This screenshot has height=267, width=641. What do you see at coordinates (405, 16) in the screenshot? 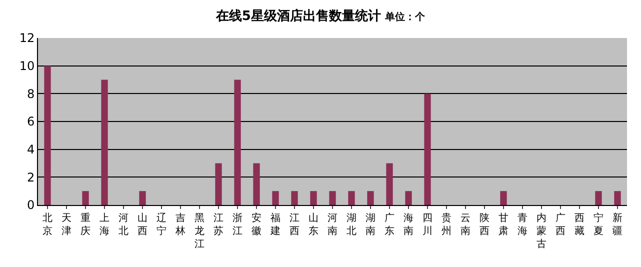
I see `chart-subtitle: 单位：个` at bounding box center [405, 16].